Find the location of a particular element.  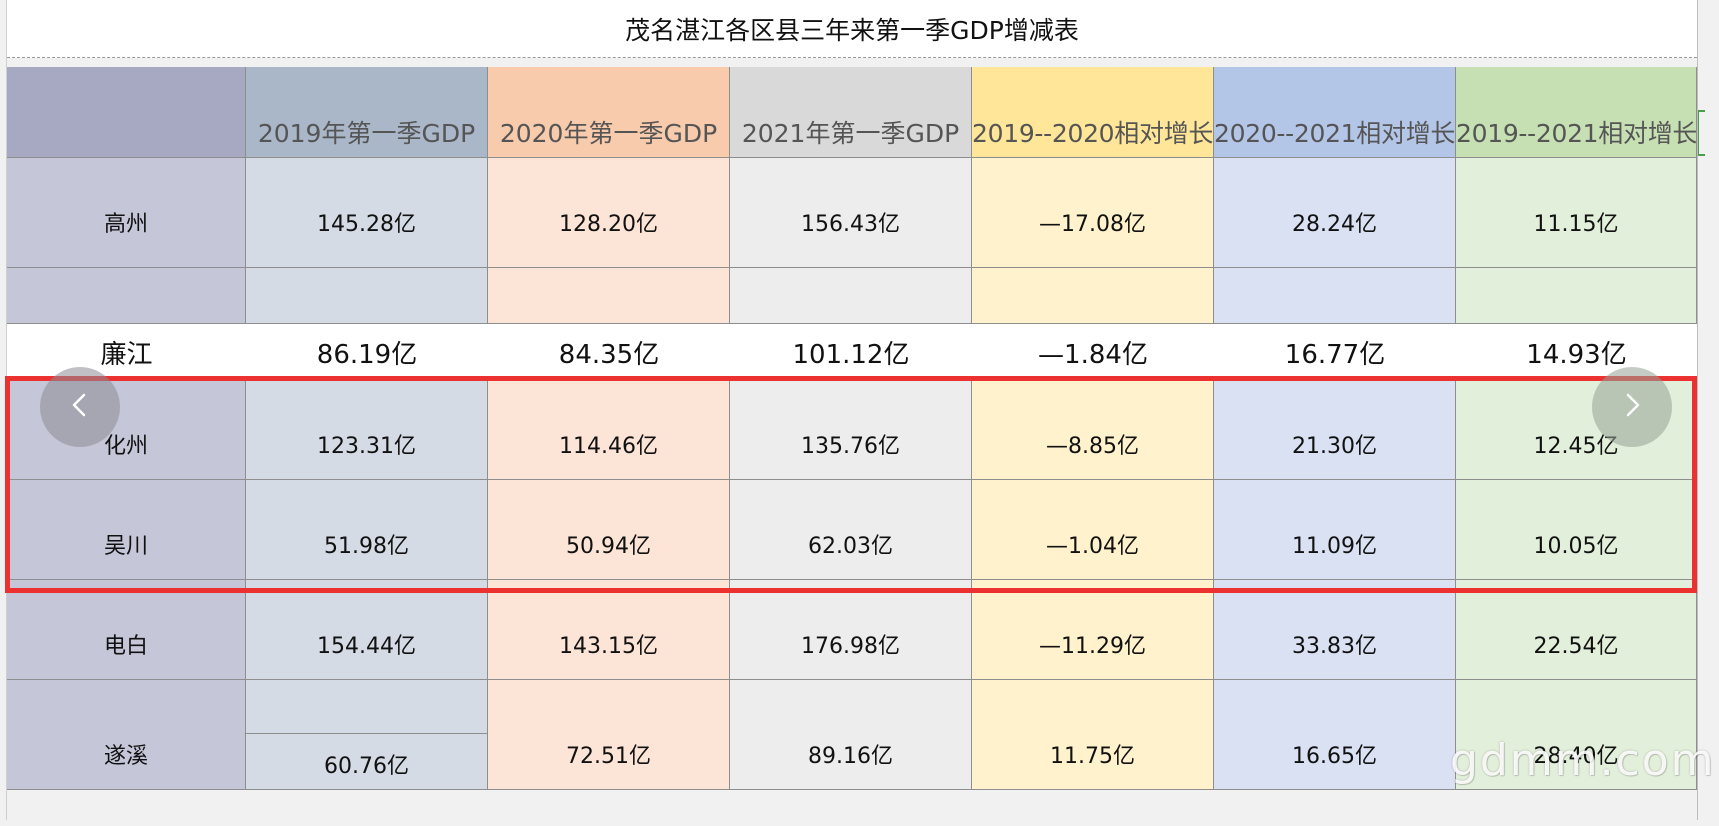

table-cell: 89.16亿 is located at coordinates (851, 735).